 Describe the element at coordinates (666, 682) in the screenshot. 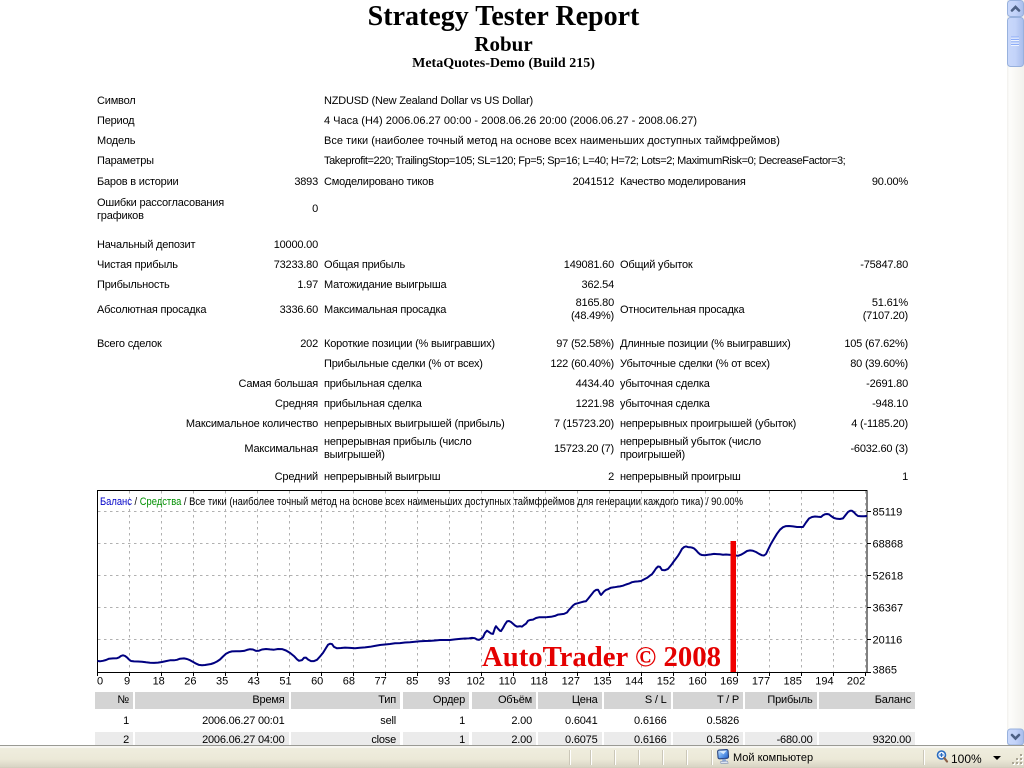

I see `svg-text: 152` at that location.